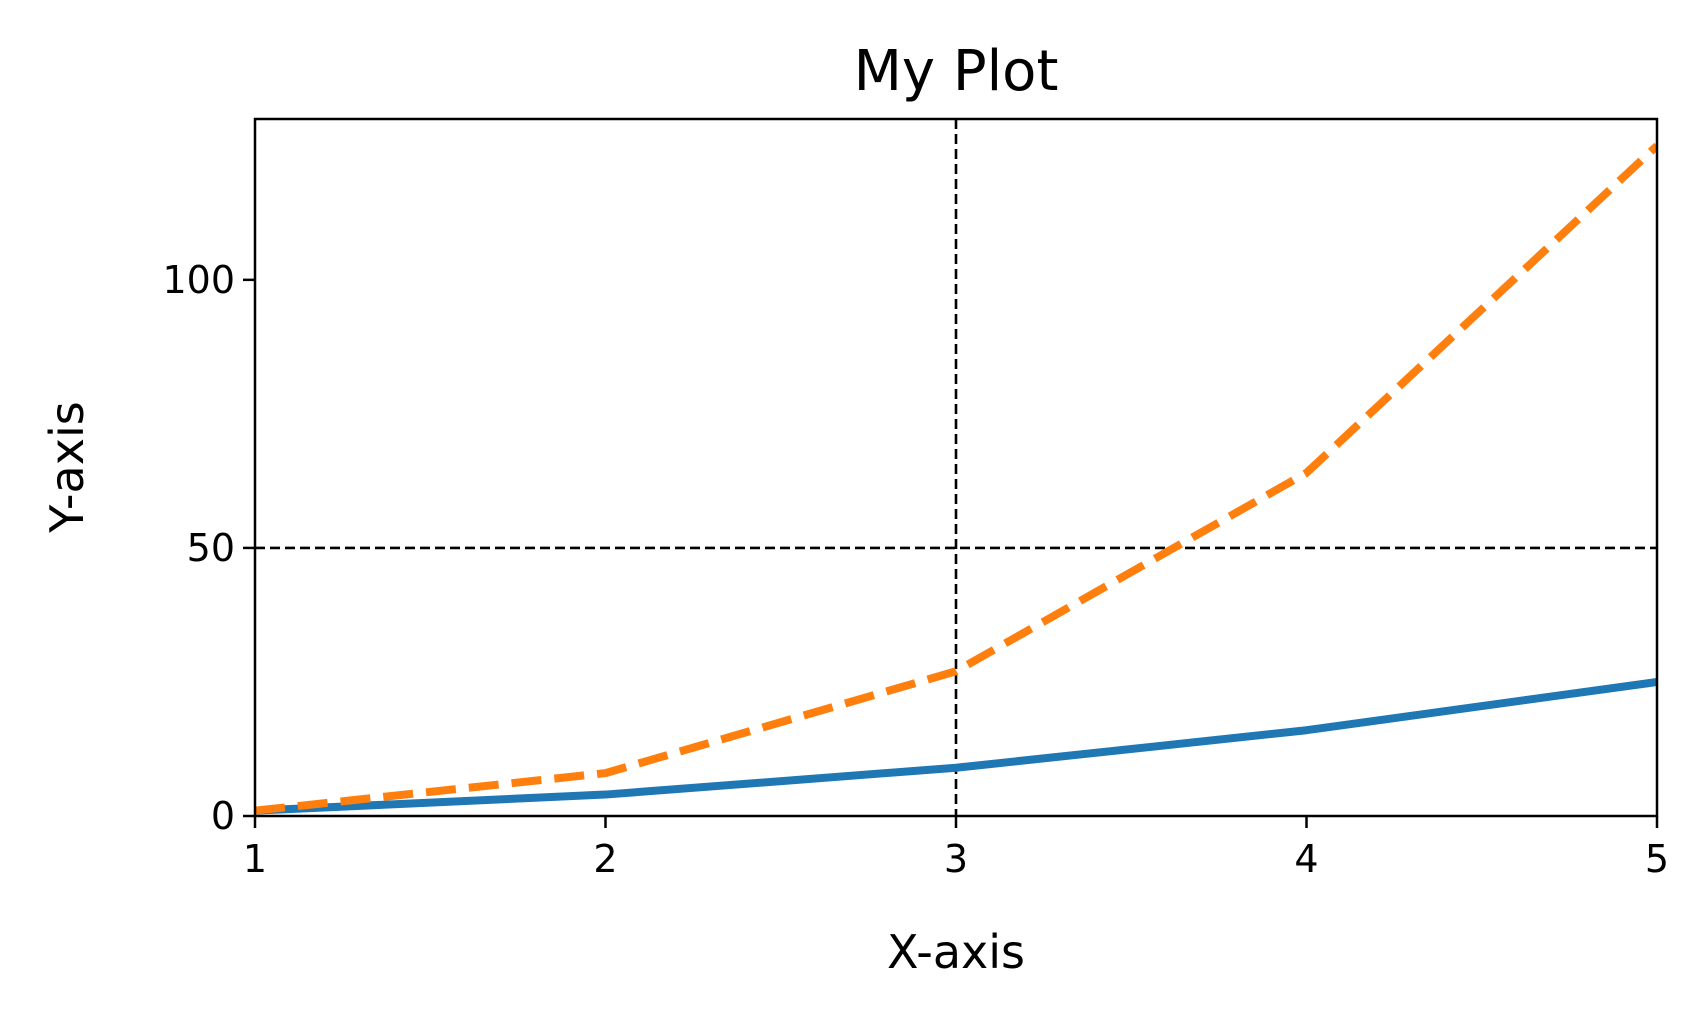 The height and width of the screenshot is (1010, 1696). Describe the element at coordinates (211, 548) in the screenshot. I see `y-tick-label: 50` at that location.